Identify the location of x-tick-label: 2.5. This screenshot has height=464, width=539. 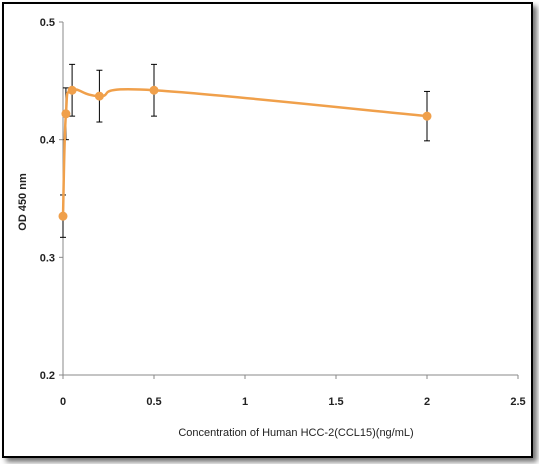
(517, 402).